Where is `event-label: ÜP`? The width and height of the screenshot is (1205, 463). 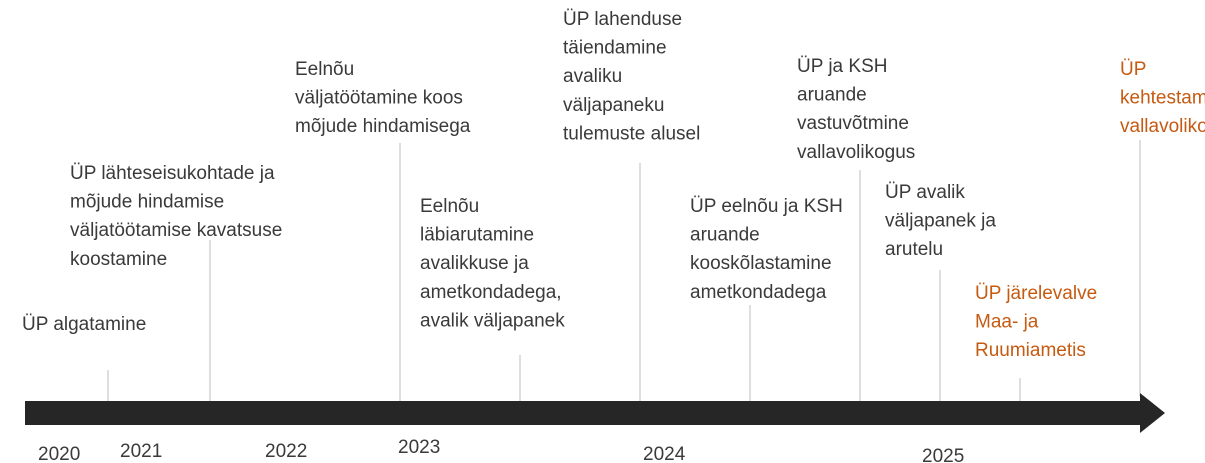
event-label: ÜP is located at coordinates (1133, 69).